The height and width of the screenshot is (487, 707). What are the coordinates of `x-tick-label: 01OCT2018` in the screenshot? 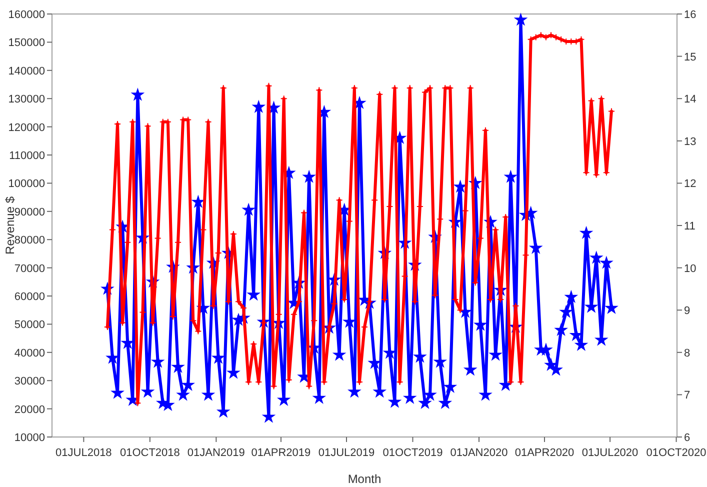 It's located at (150, 453).